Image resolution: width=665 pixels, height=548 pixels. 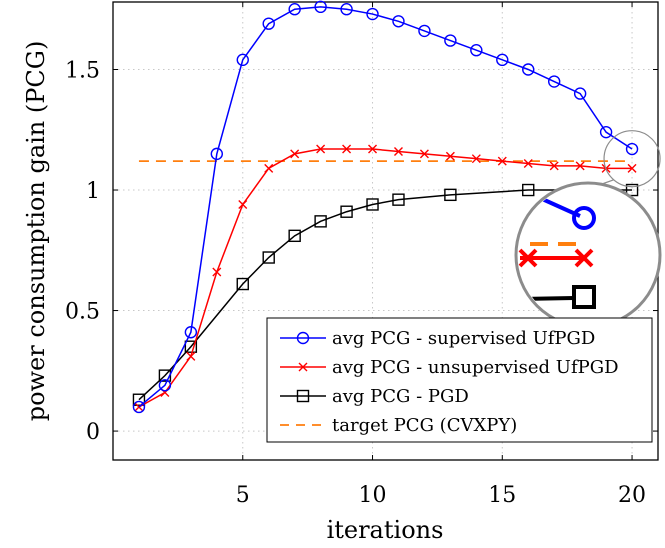 What do you see at coordinates (385, 530) in the screenshot?
I see `x-axis-label: iterations` at bounding box center [385, 530].